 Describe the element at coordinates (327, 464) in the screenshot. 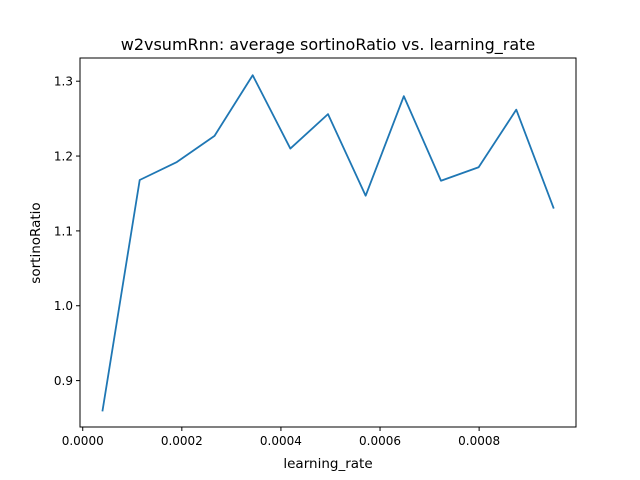

I see `x-axis-label: learning_rate` at that location.